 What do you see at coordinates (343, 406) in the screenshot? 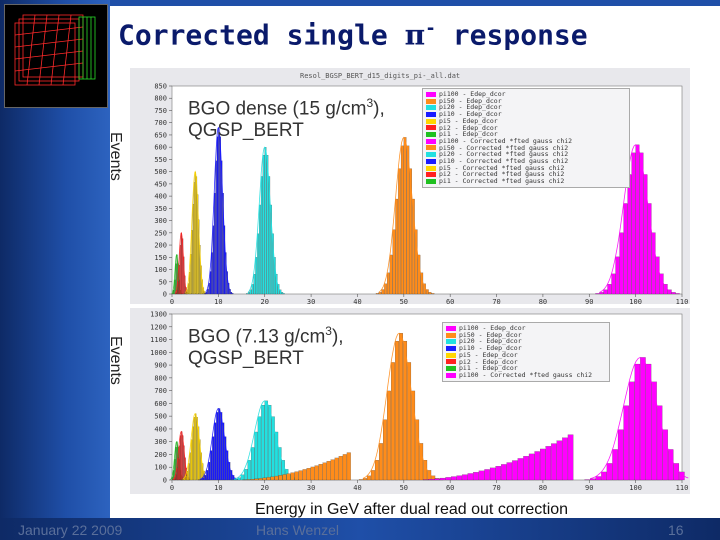
I see `series-pi50` at bounding box center [343, 406].